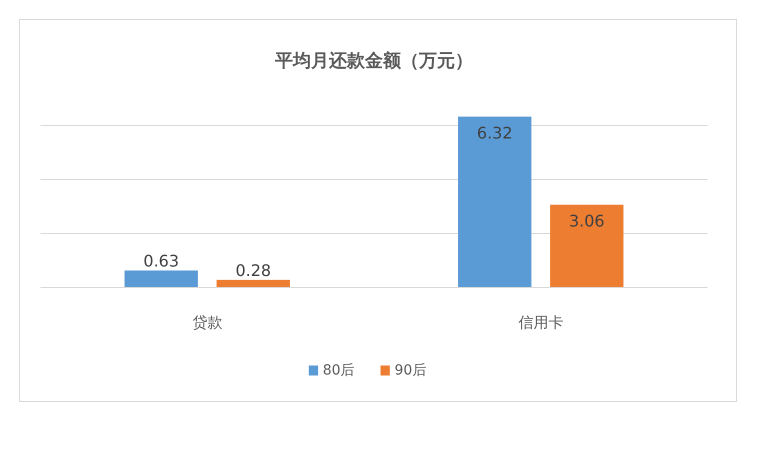 Image resolution: width=760 pixels, height=465 pixels. Describe the element at coordinates (541, 323) in the screenshot. I see `x-tick-label: 信用卡` at that location.